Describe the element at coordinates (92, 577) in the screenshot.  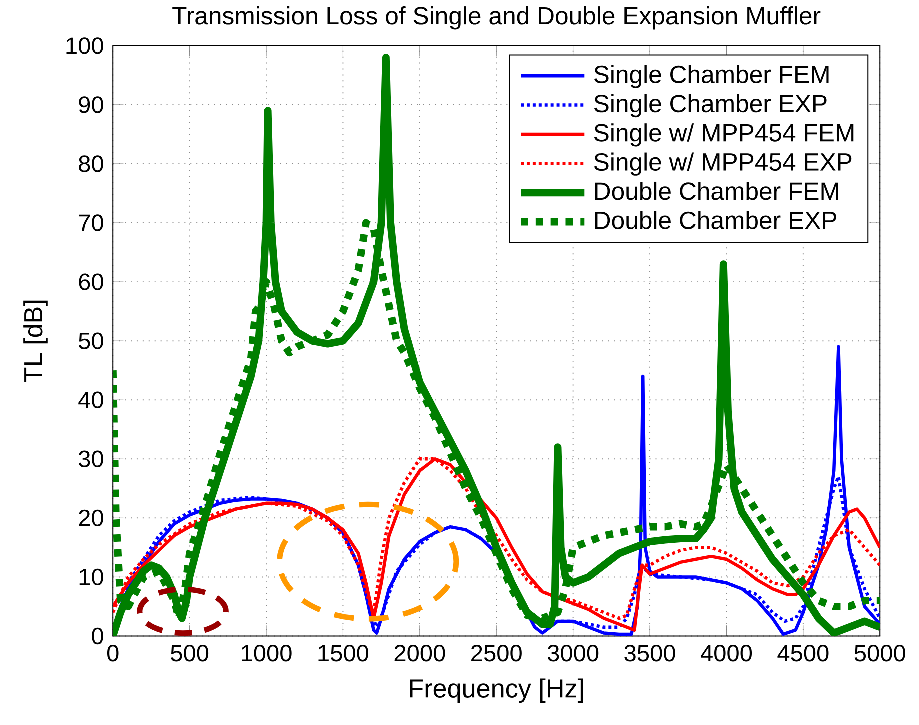
I see `y-tick-label: 10` at that location.